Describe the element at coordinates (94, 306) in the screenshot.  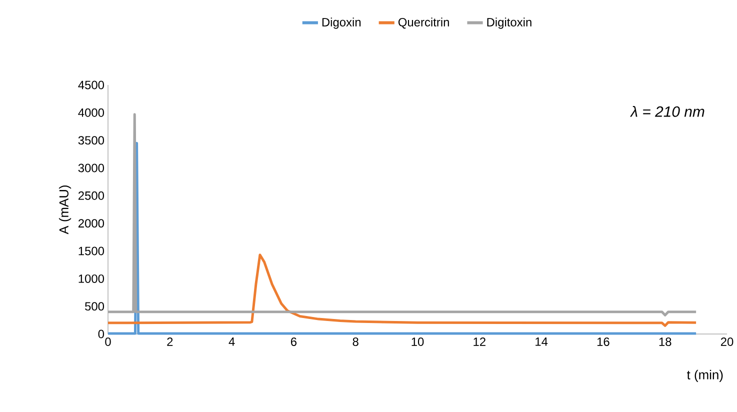
I see `y-tick-label: 500` at that location.